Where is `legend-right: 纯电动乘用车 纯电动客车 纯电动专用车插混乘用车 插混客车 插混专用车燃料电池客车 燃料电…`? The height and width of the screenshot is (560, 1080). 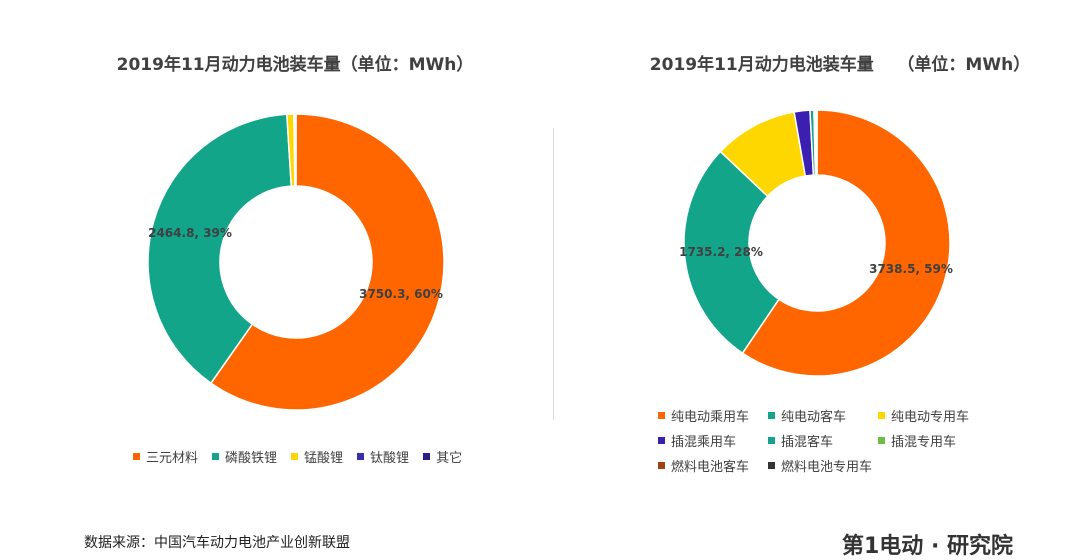 legend-right: 纯电动乘用车 纯电动客车 纯电动专用车插混乘用车 插混客车 插混专用车燃料电池客车 燃料电… is located at coordinates (848, 443).